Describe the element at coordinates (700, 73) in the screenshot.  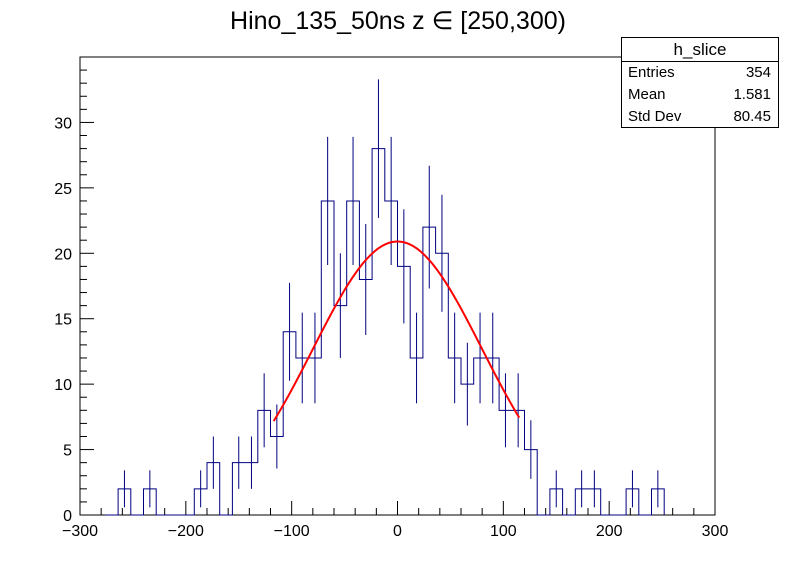
I see `stats-row-entries: Entries 354` at that location.